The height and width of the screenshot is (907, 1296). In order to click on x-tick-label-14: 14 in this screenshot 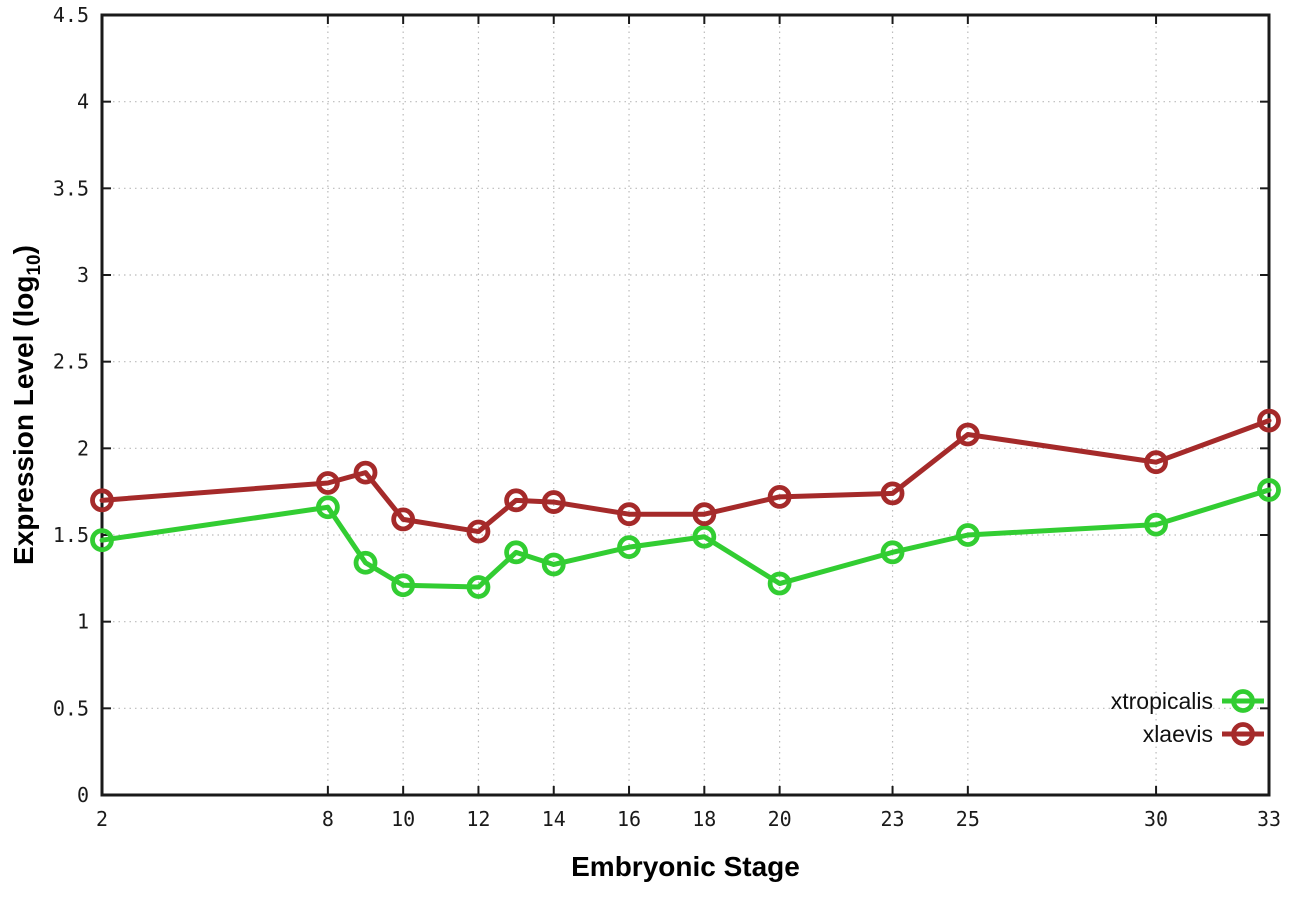, I will do `click(554, 819)`.